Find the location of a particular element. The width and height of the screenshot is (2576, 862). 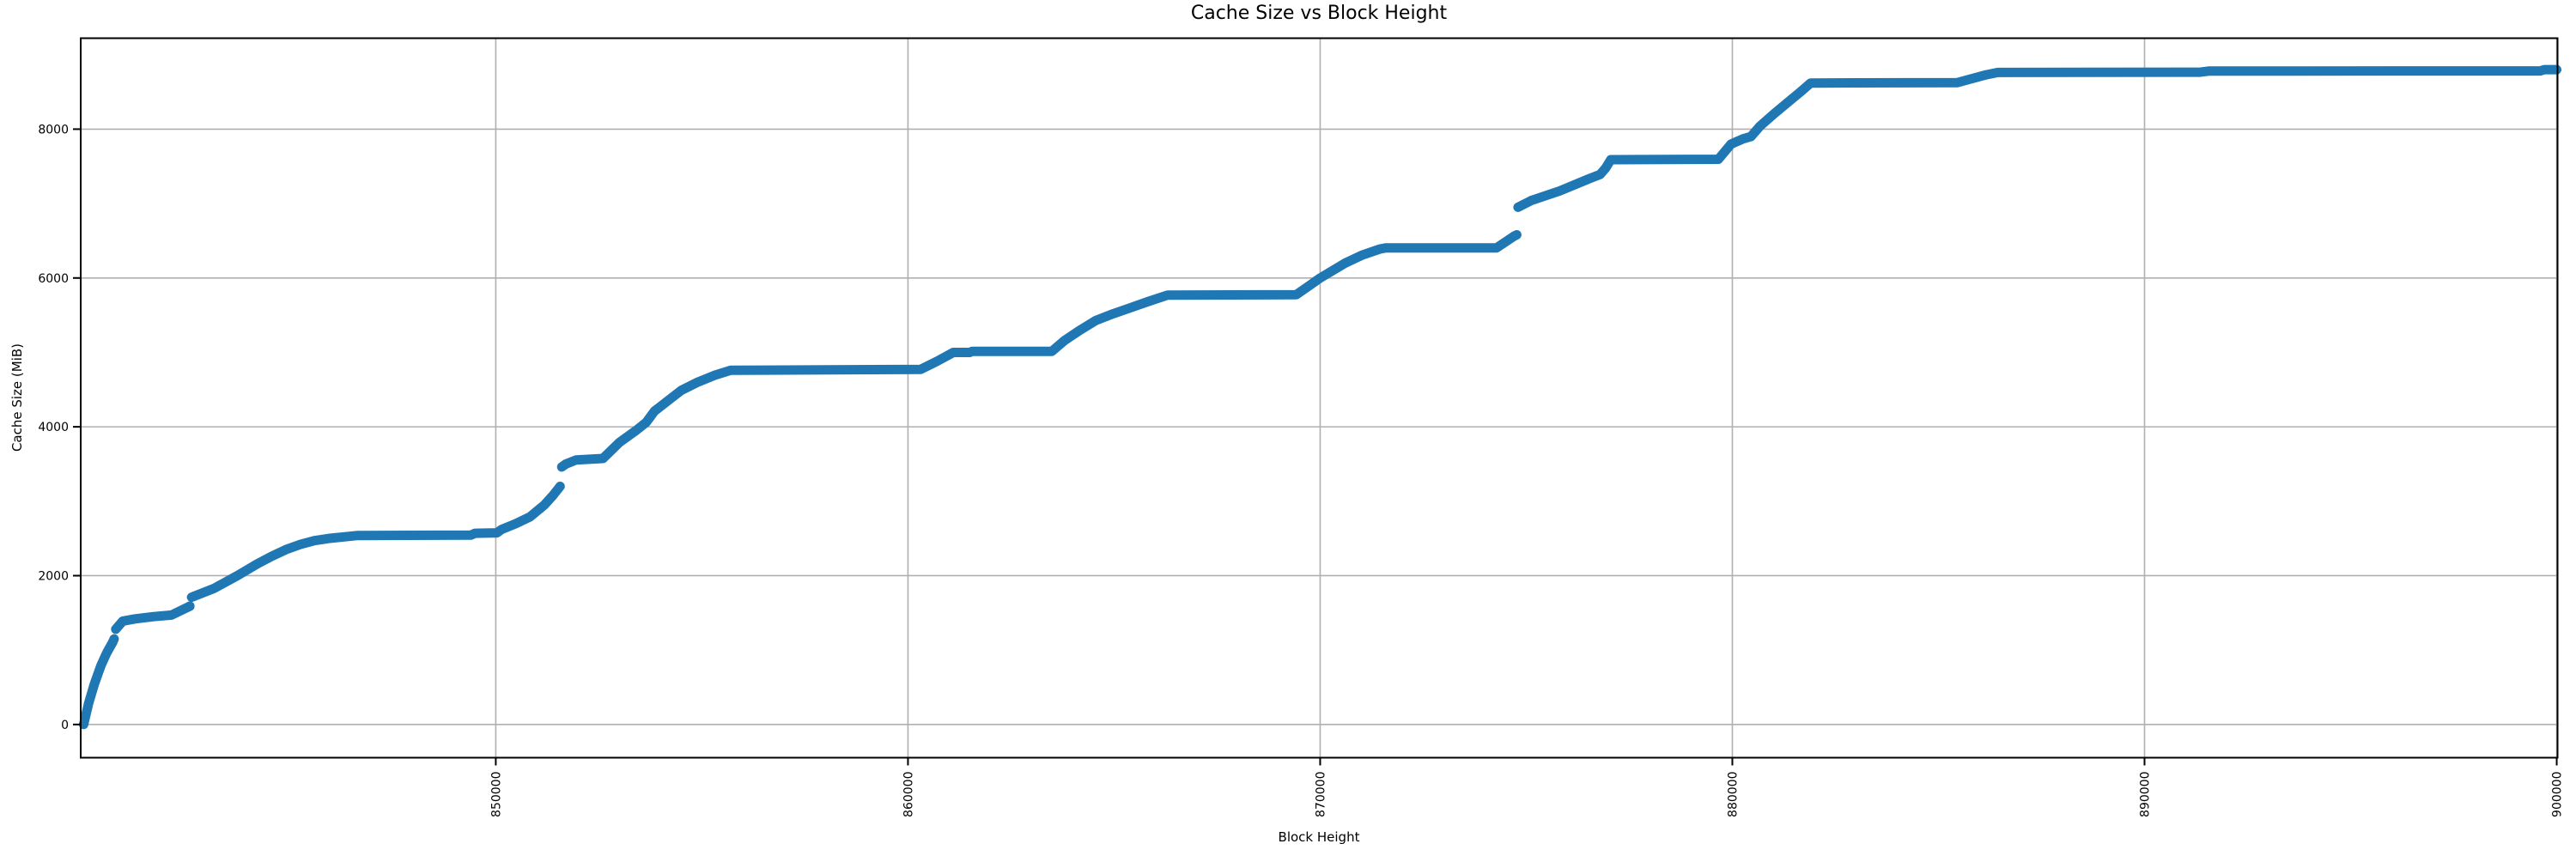

y-tick-label: 4000 is located at coordinates (53, 427).